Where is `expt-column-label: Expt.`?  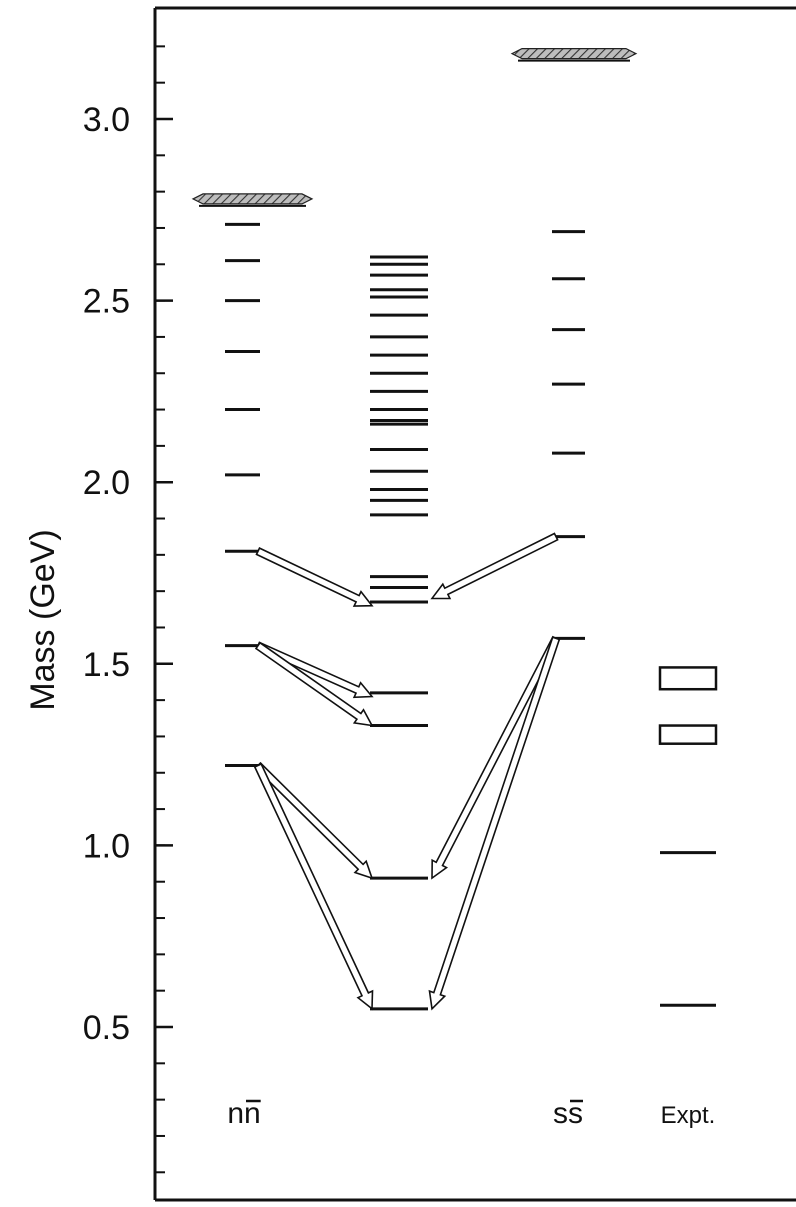
expt-column-label: Expt. is located at coordinates (688, 1115).